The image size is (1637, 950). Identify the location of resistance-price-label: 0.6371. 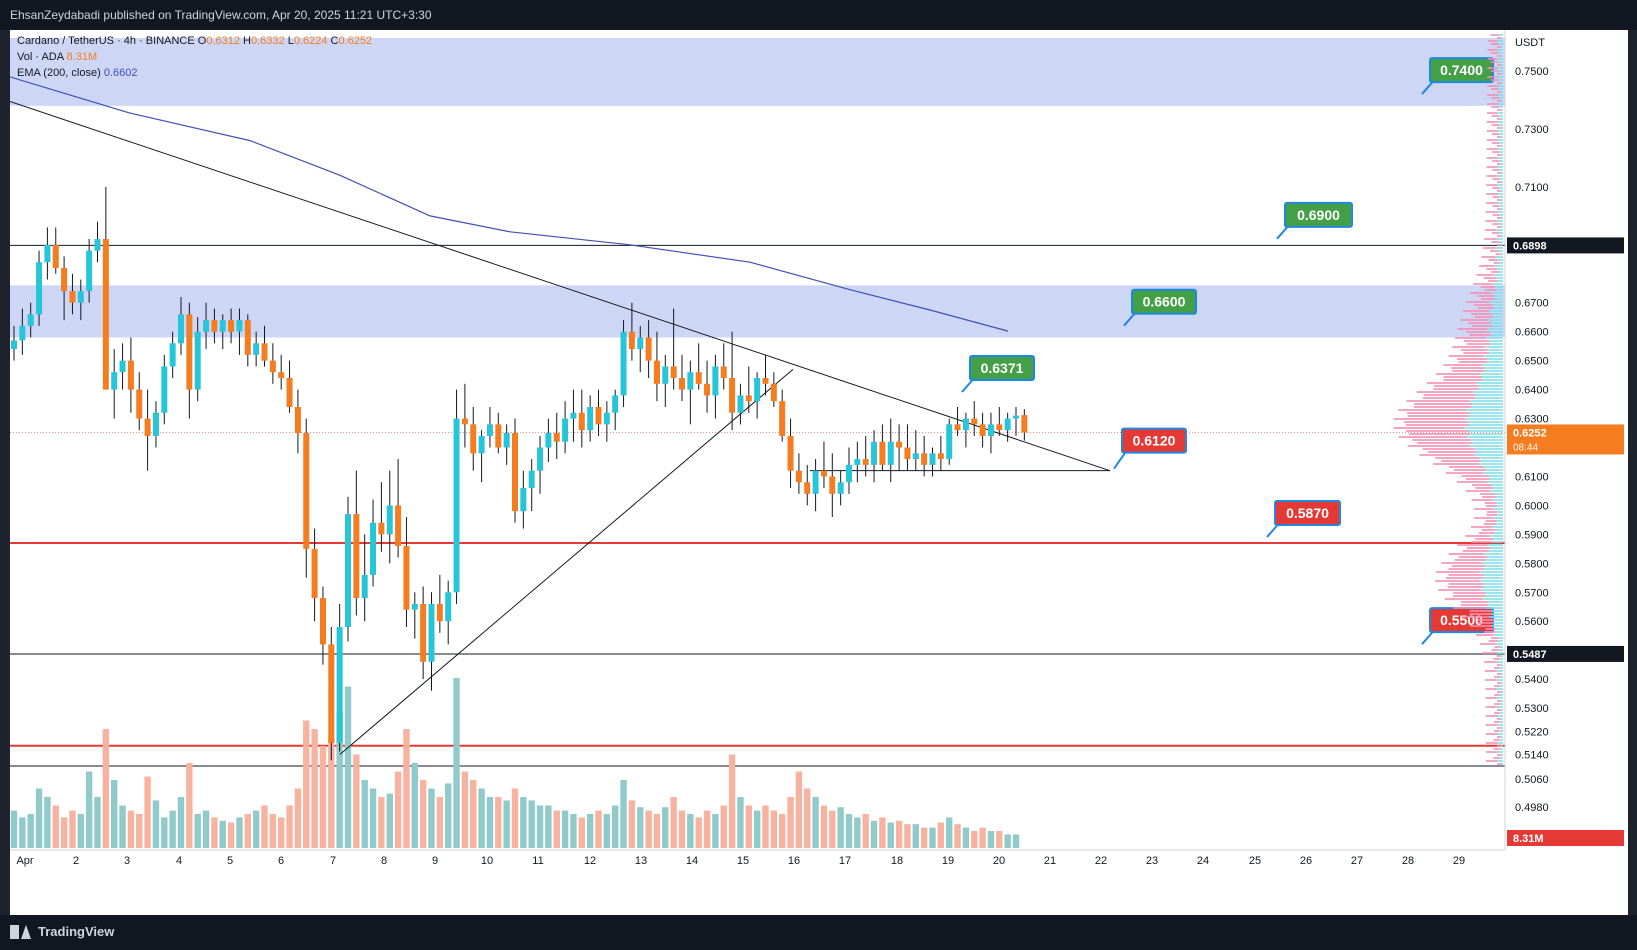
(998, 374).